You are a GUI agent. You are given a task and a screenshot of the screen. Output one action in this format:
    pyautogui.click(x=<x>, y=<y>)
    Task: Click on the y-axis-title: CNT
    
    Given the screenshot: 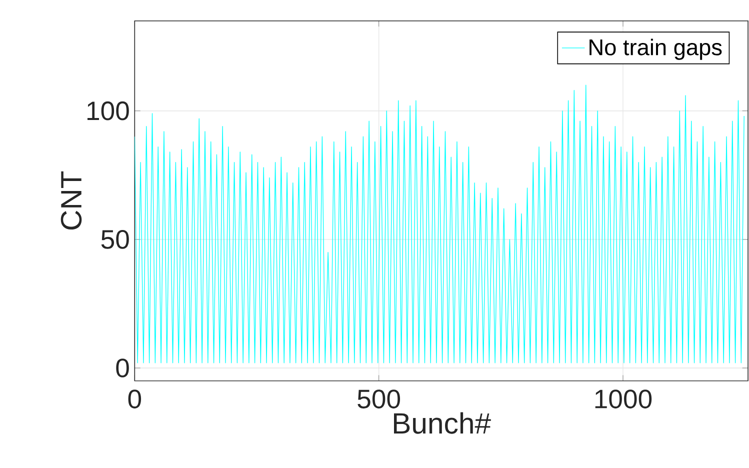 What is the action you would take?
    pyautogui.click(x=71, y=200)
    